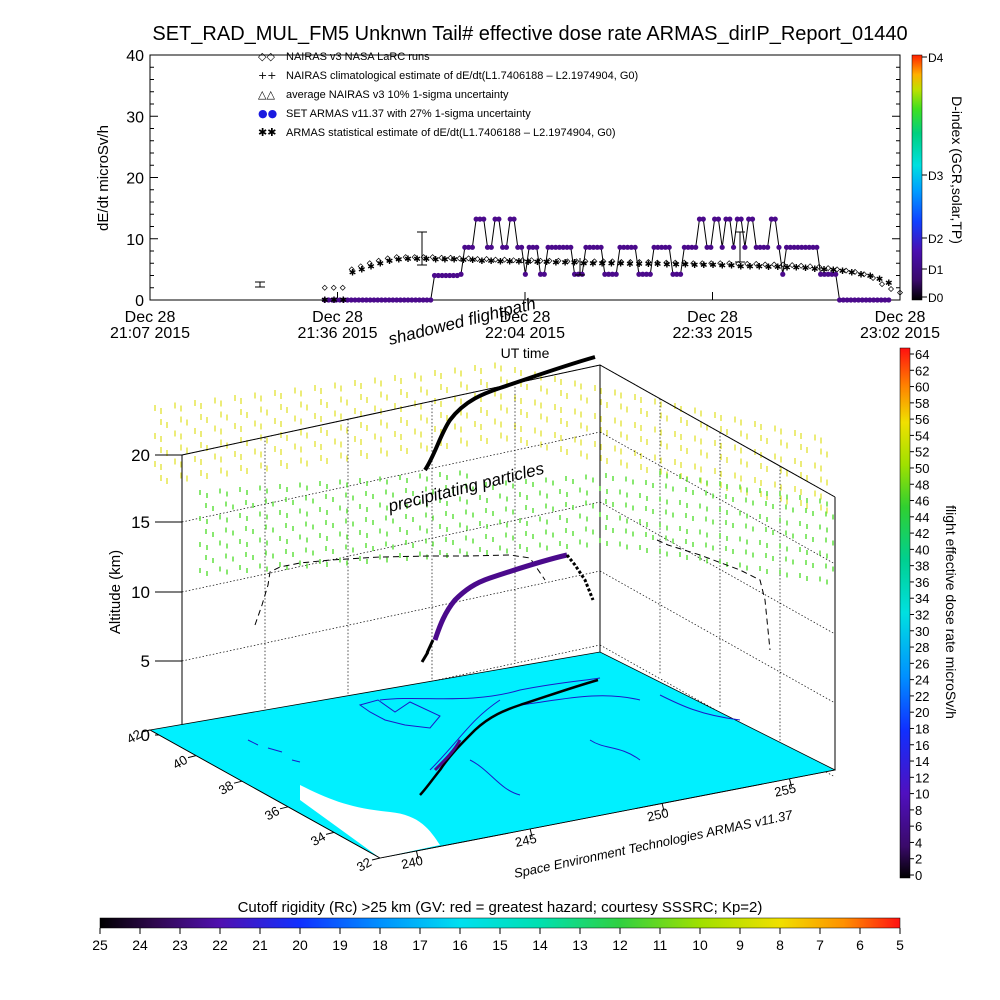  Describe the element at coordinates (140, 522) in the screenshot. I see `altitude-tick-label: 15` at that location.